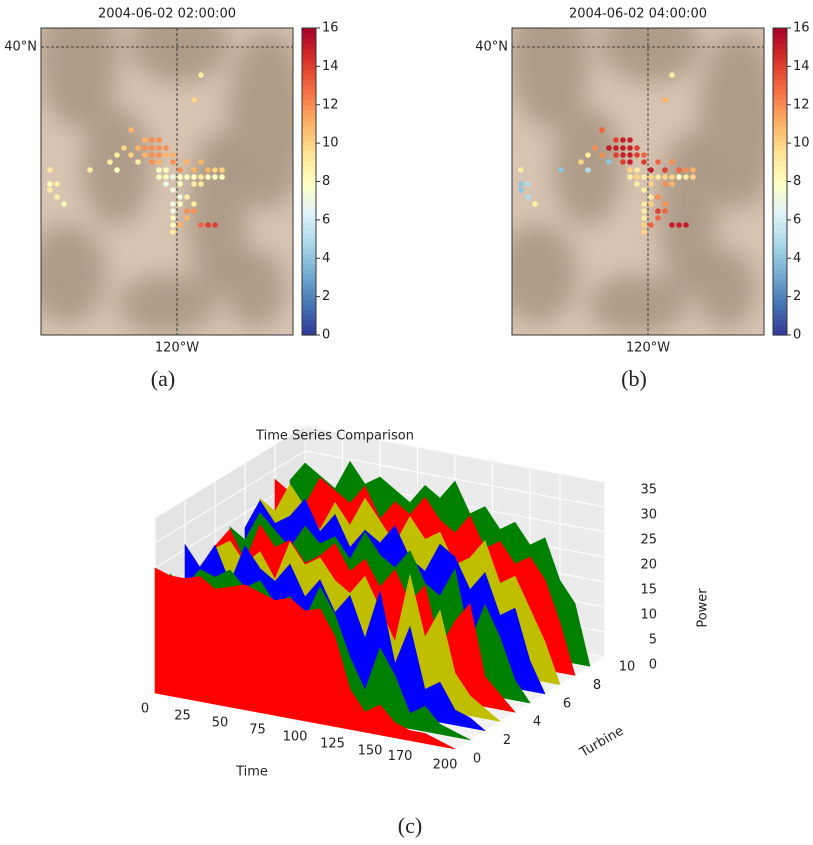 The width and height of the screenshot is (813, 845). Describe the element at coordinates (648, 490) in the screenshot. I see `z-tick-label: 35` at that location.